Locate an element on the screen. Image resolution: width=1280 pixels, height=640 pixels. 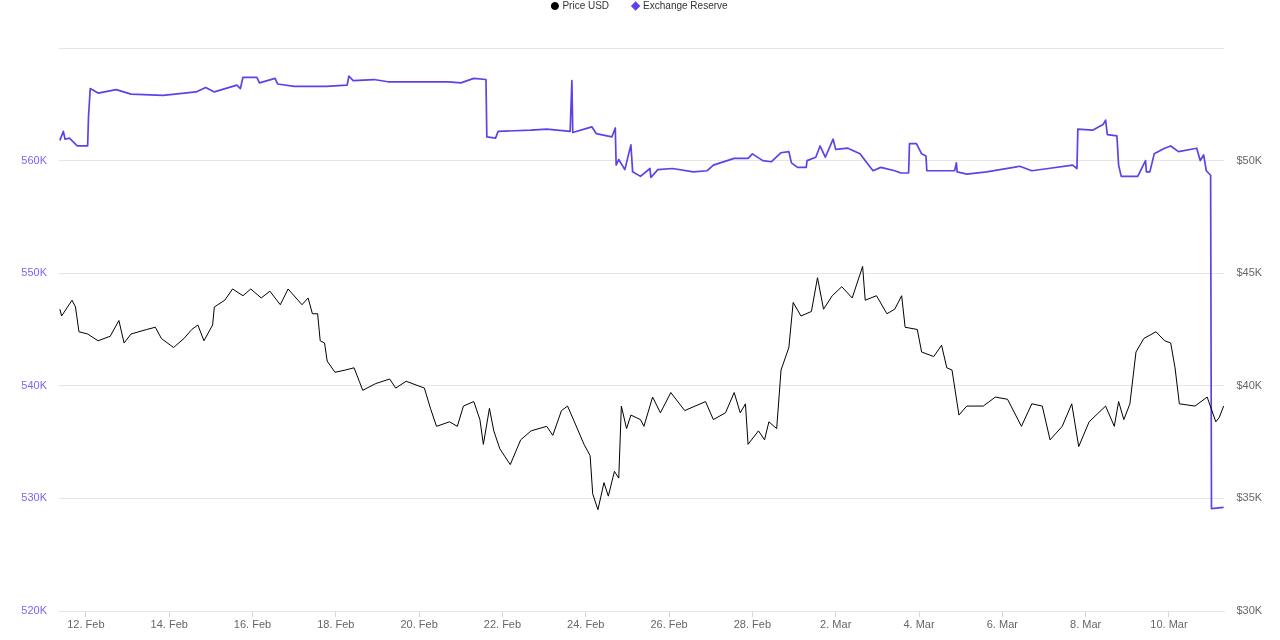
x-tick-label: 22. Feb is located at coordinates (502, 623).